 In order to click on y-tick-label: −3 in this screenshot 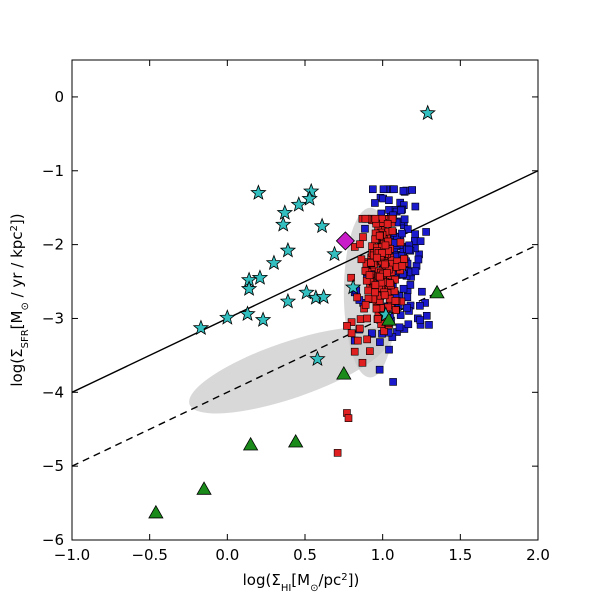, I will do `click(53, 318)`.